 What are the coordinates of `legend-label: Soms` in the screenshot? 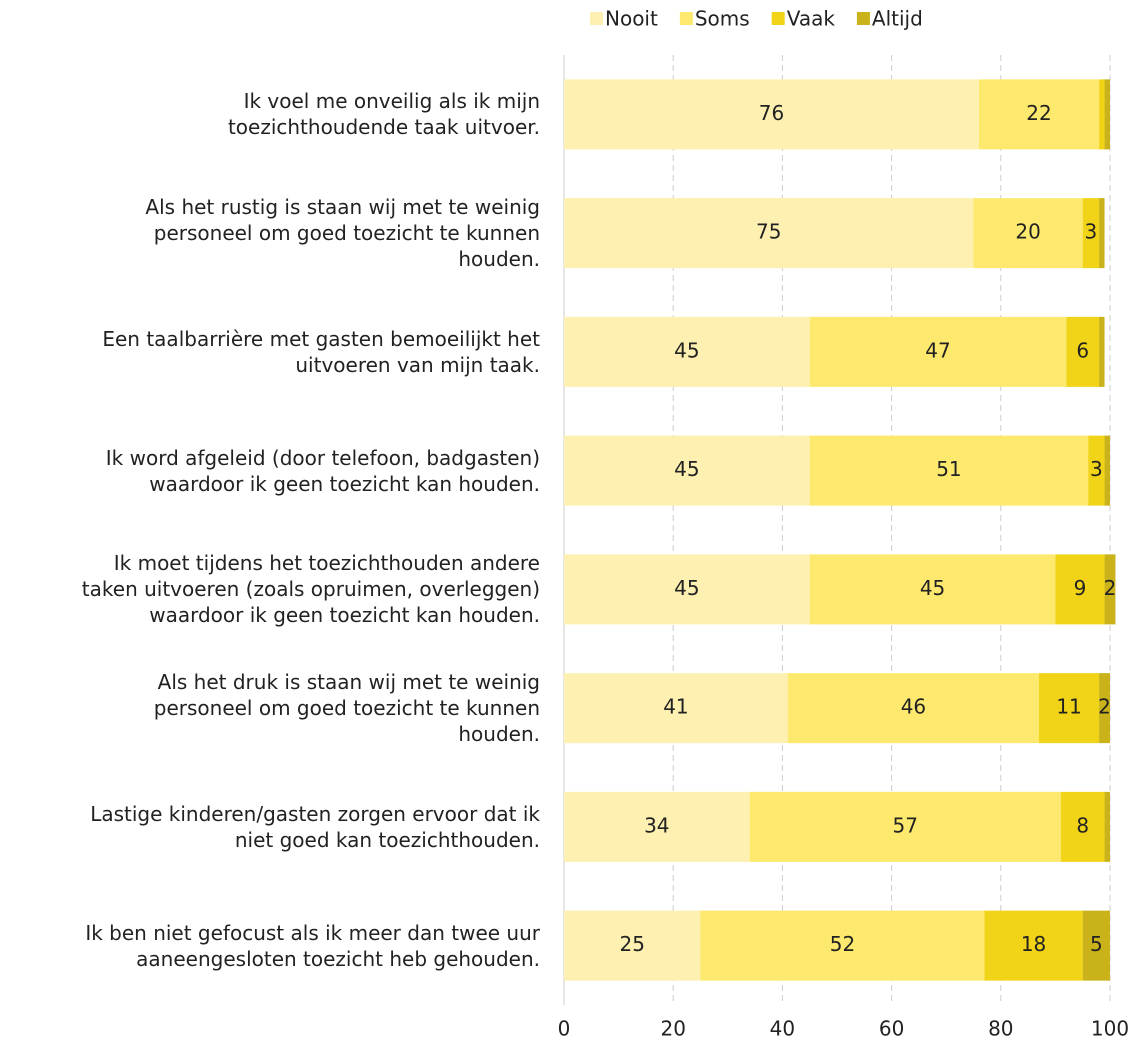 It's located at (722, 19).